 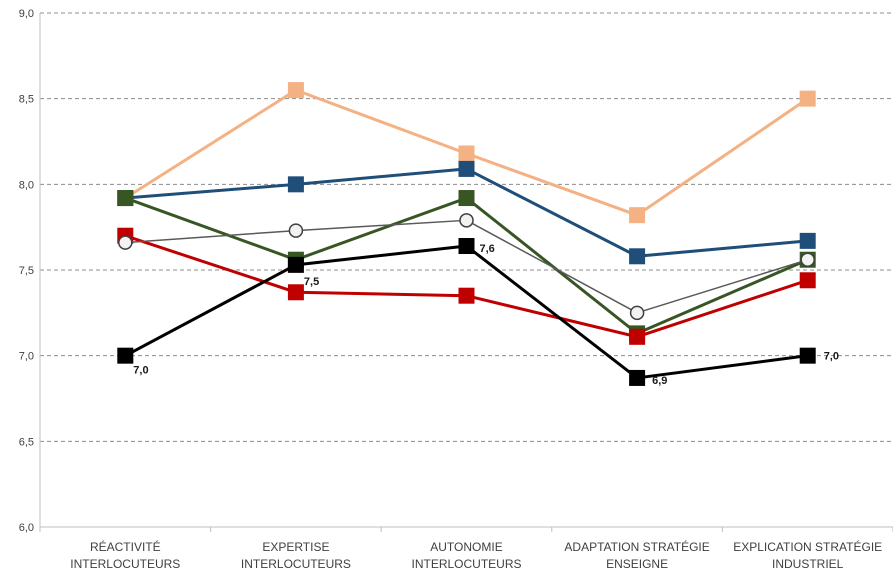 What do you see at coordinates (659, 381) in the screenshot?
I see `data-label: 6,9` at bounding box center [659, 381].